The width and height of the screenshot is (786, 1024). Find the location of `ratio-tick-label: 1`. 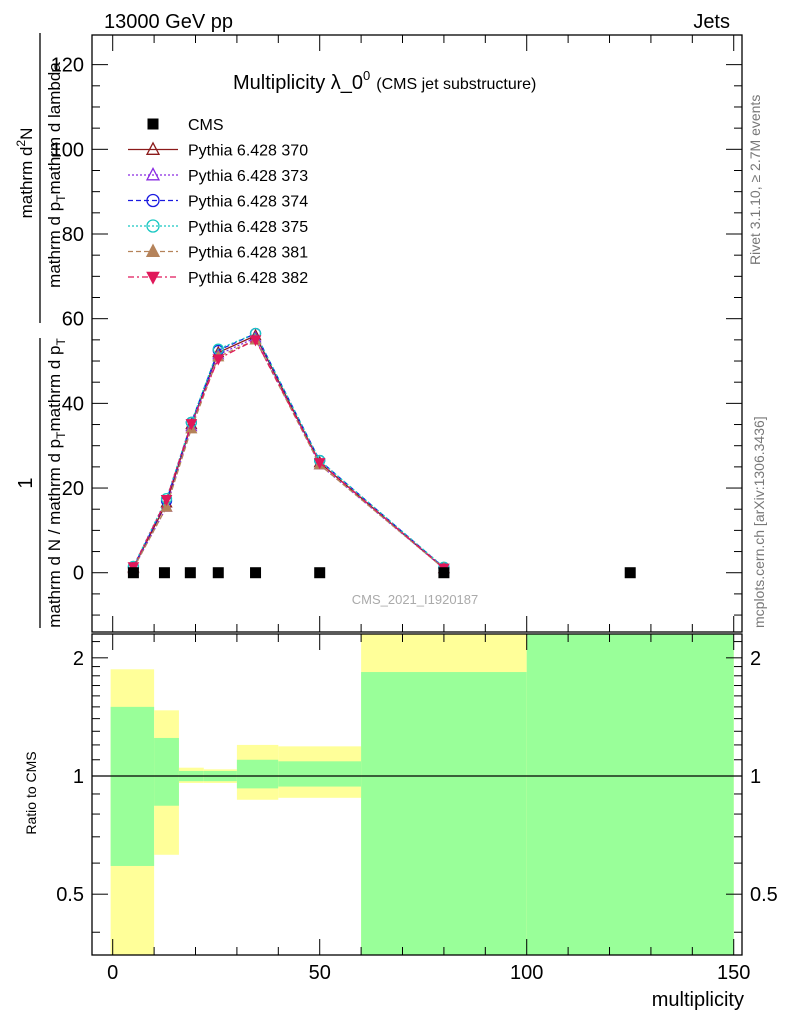

ratio-tick-label: 1 is located at coordinates (78, 777).